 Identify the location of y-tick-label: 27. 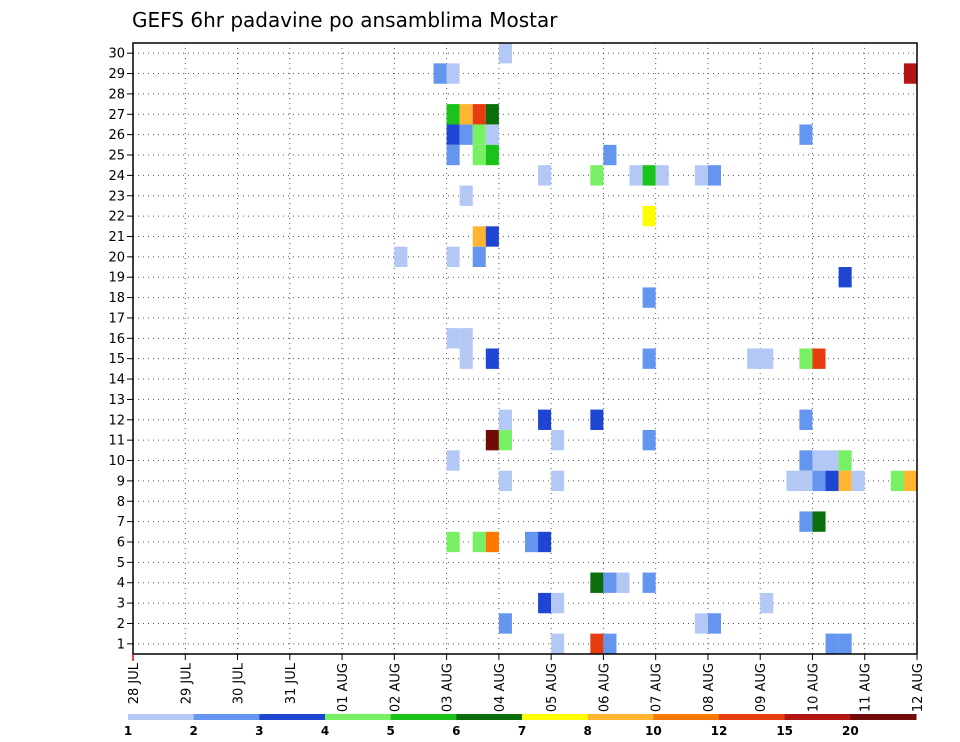
(116, 115).